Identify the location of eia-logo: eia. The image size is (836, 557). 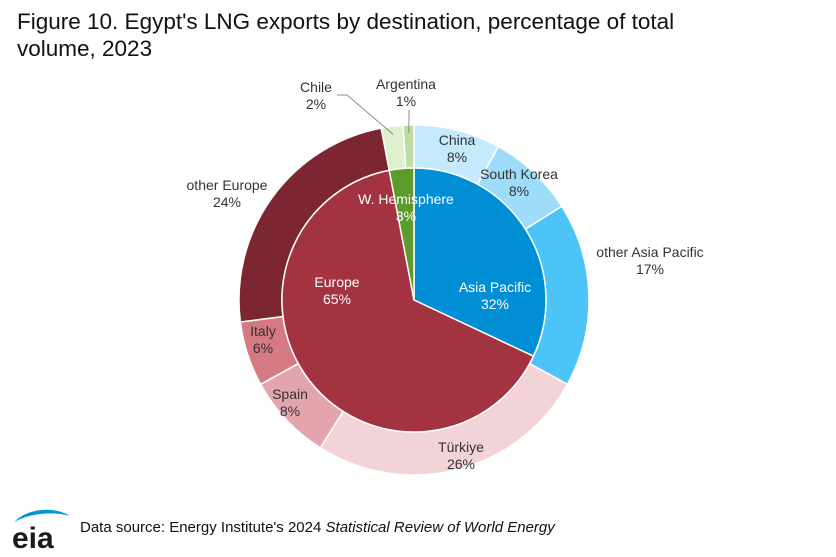
(41, 531).